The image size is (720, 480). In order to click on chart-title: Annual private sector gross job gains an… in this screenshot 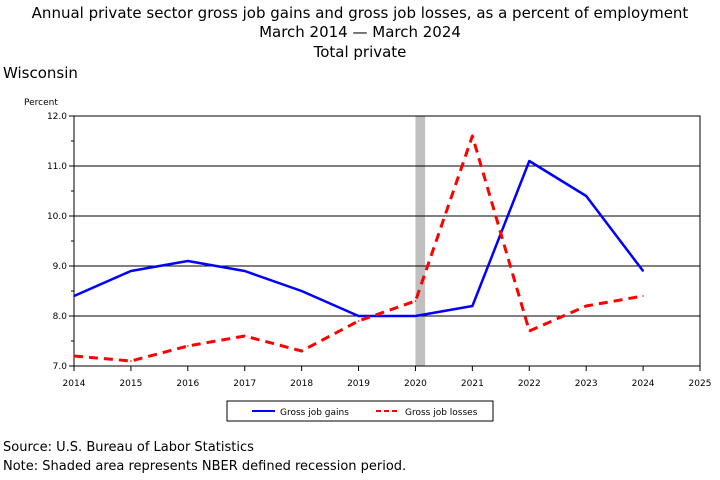, I will do `click(360, 13)`.